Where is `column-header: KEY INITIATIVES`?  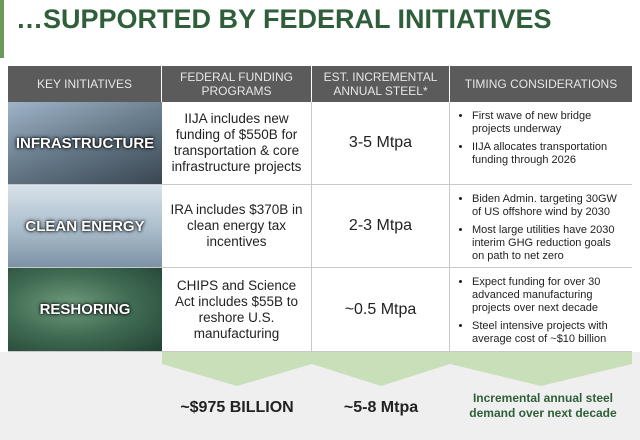
column-header: KEY INITIATIVES is located at coordinates (85, 84).